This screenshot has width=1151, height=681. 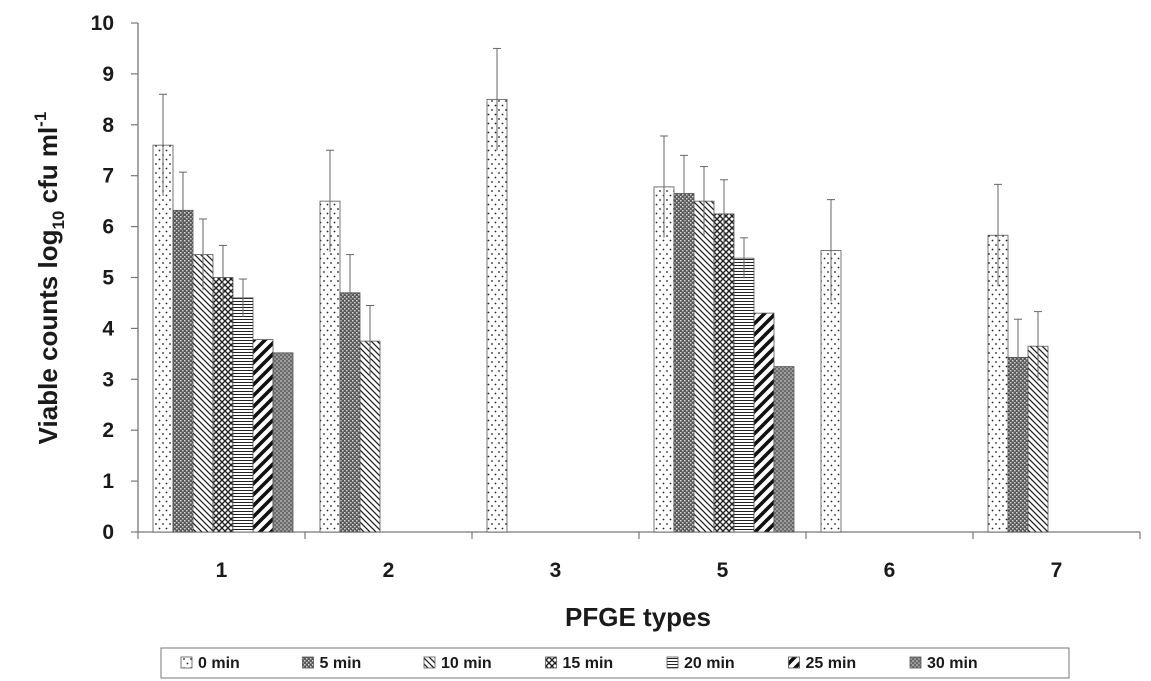 I want to click on x-tick-labels: 1 2 3 5 6 7, so click(x=639, y=557).